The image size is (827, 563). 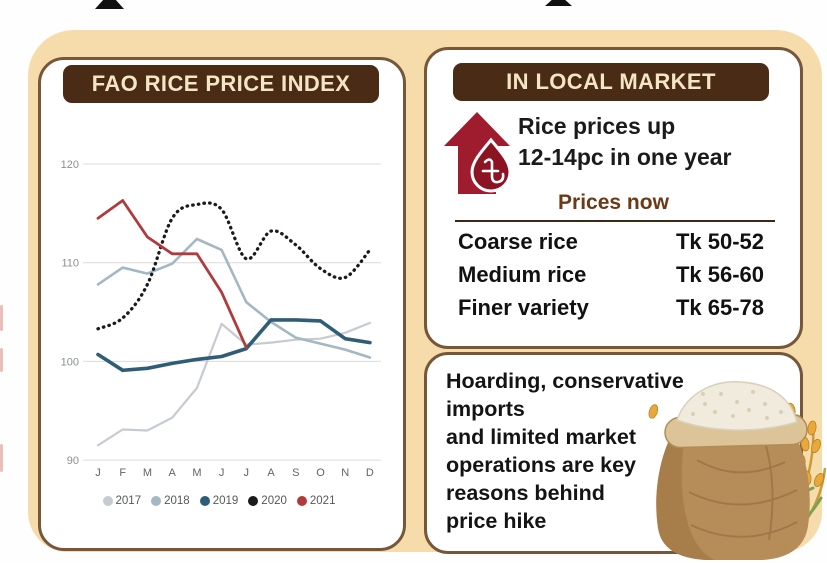 What do you see at coordinates (295, 473) in the screenshot?
I see `x-axis-tick: S` at bounding box center [295, 473].